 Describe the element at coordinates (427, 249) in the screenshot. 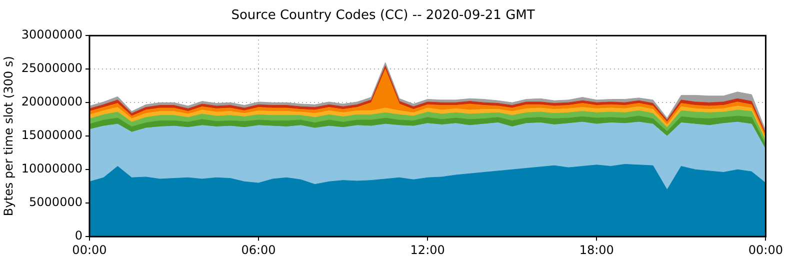

I see `x-tick-label: 12:00` at that location.